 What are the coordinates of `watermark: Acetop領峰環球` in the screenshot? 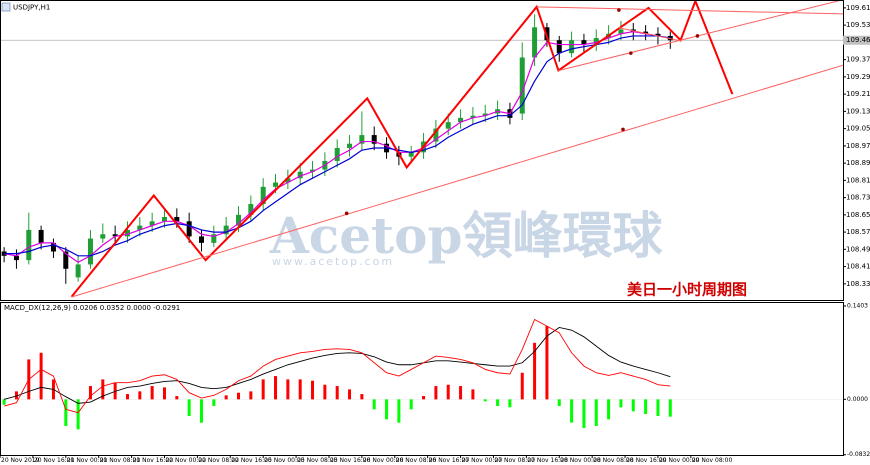 It's located at (466, 235).